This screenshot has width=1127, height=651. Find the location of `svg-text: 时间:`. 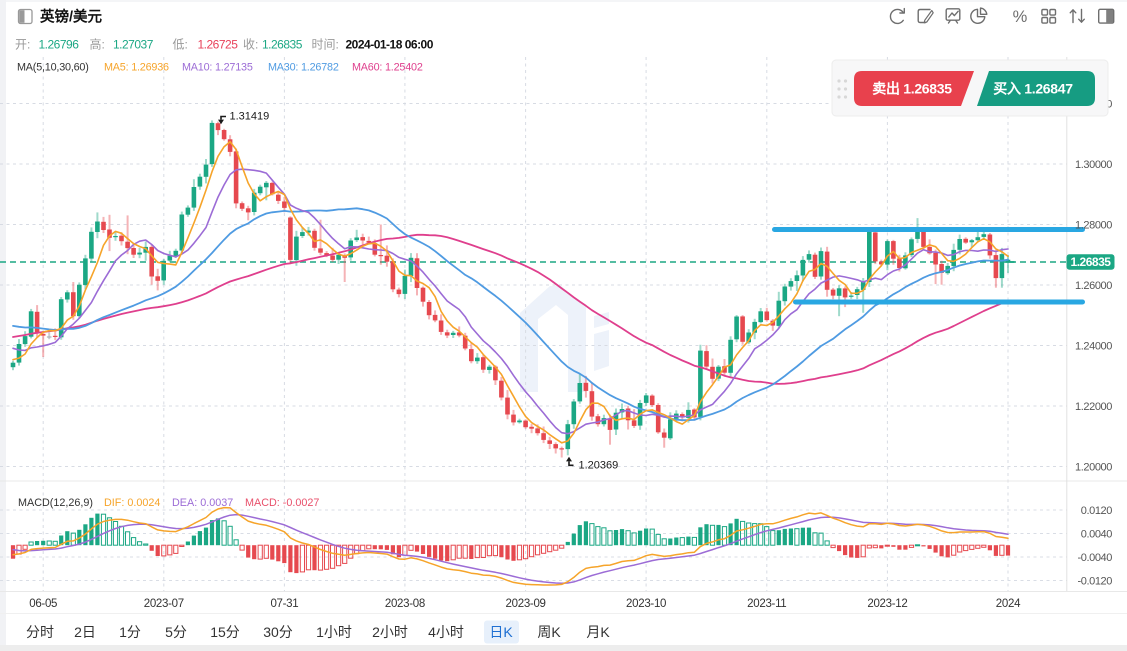

svg-text: 时间: is located at coordinates (325, 45).